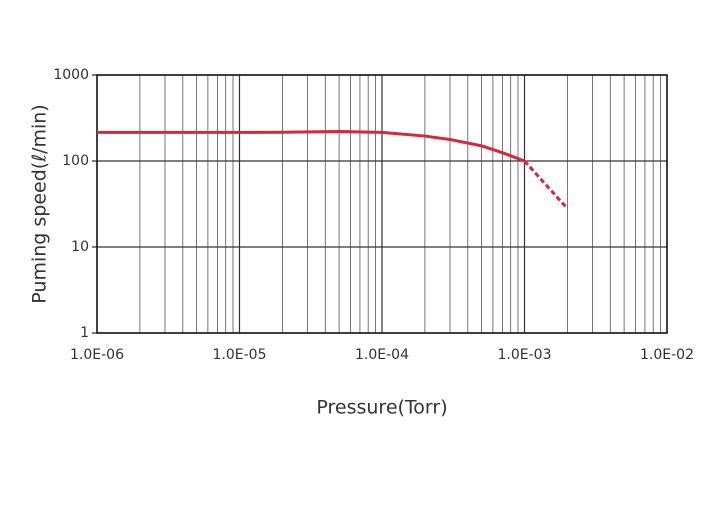 The height and width of the screenshot is (520, 720). Describe the element at coordinates (525, 355) in the screenshot. I see `x-tick-label: 1.0E-03` at that location.